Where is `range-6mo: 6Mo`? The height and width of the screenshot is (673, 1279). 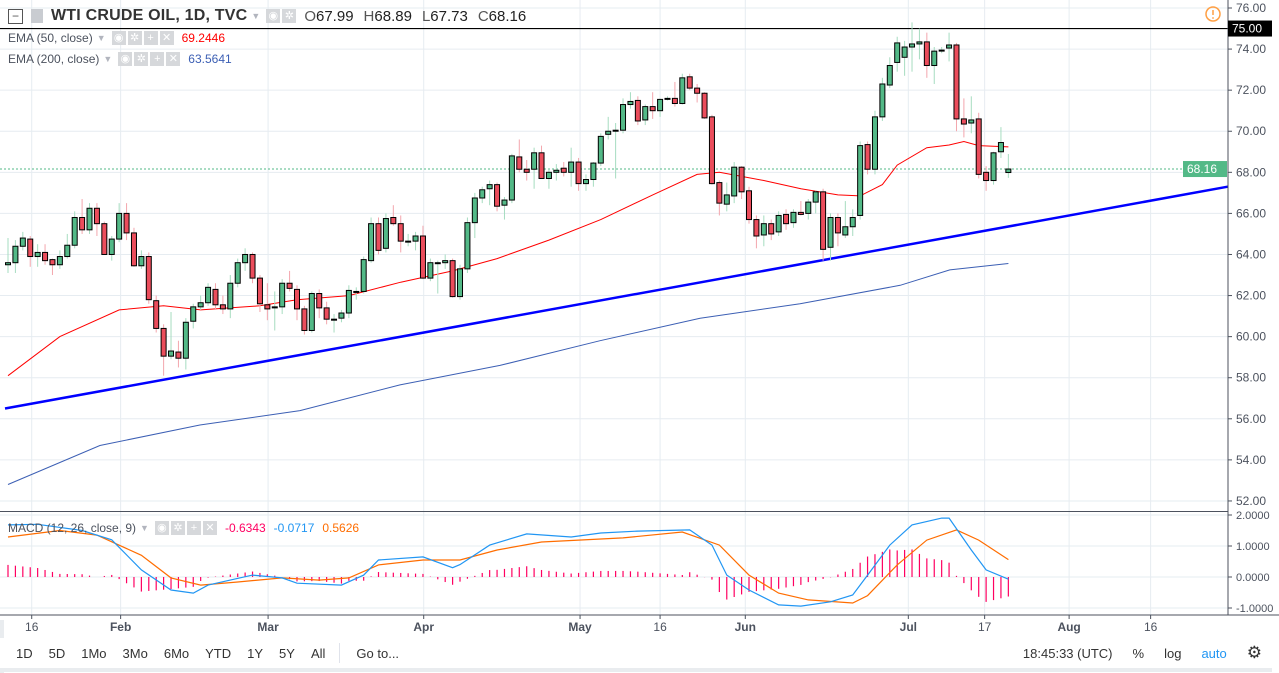 range-6mo: 6Mo is located at coordinates (176, 653).